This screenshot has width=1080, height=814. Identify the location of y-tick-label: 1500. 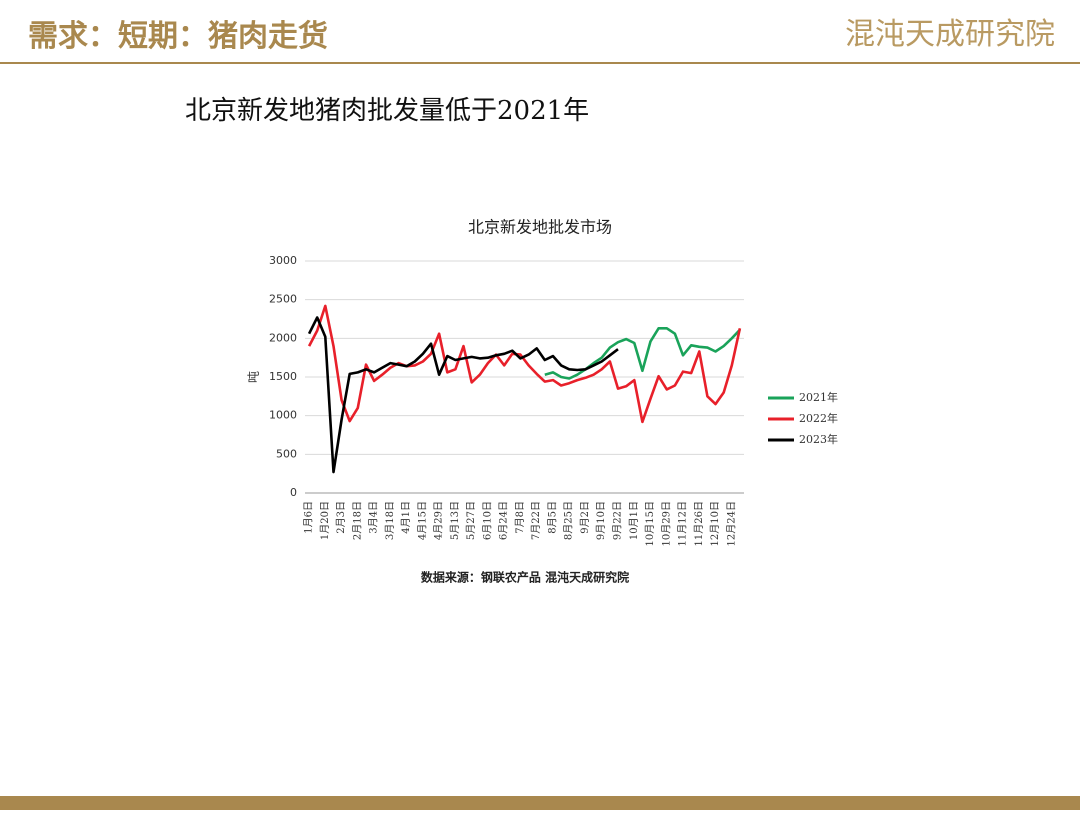
(283, 376).